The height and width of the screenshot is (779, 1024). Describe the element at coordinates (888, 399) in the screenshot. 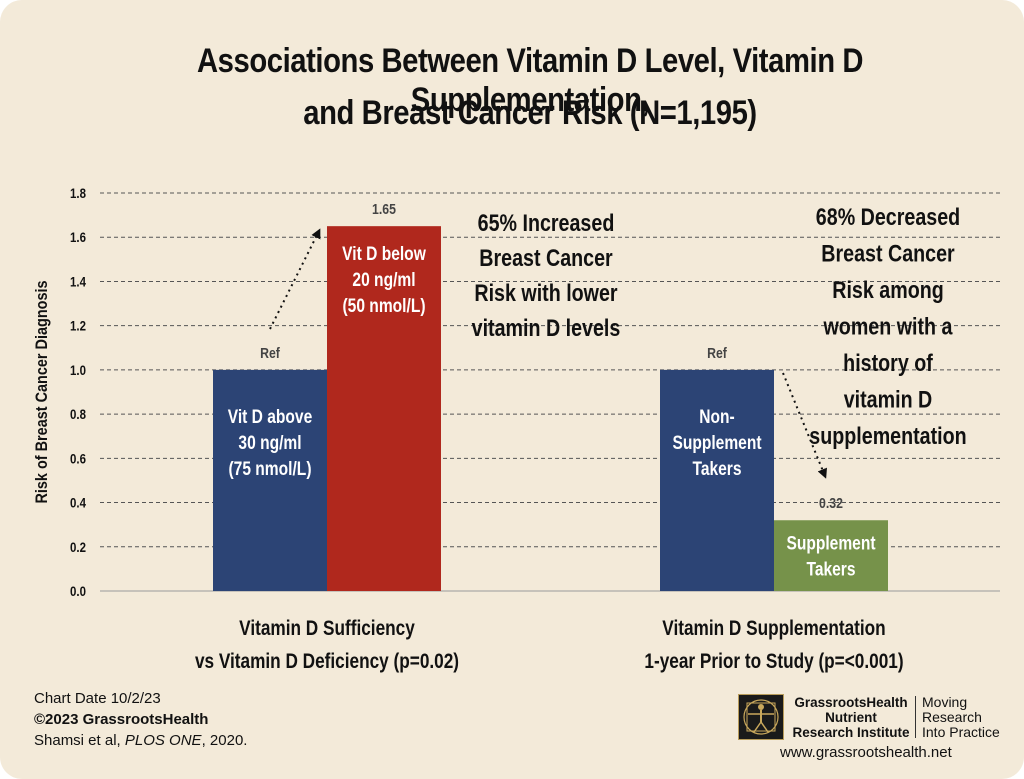

I see `annotation-text: vitamin D` at that location.